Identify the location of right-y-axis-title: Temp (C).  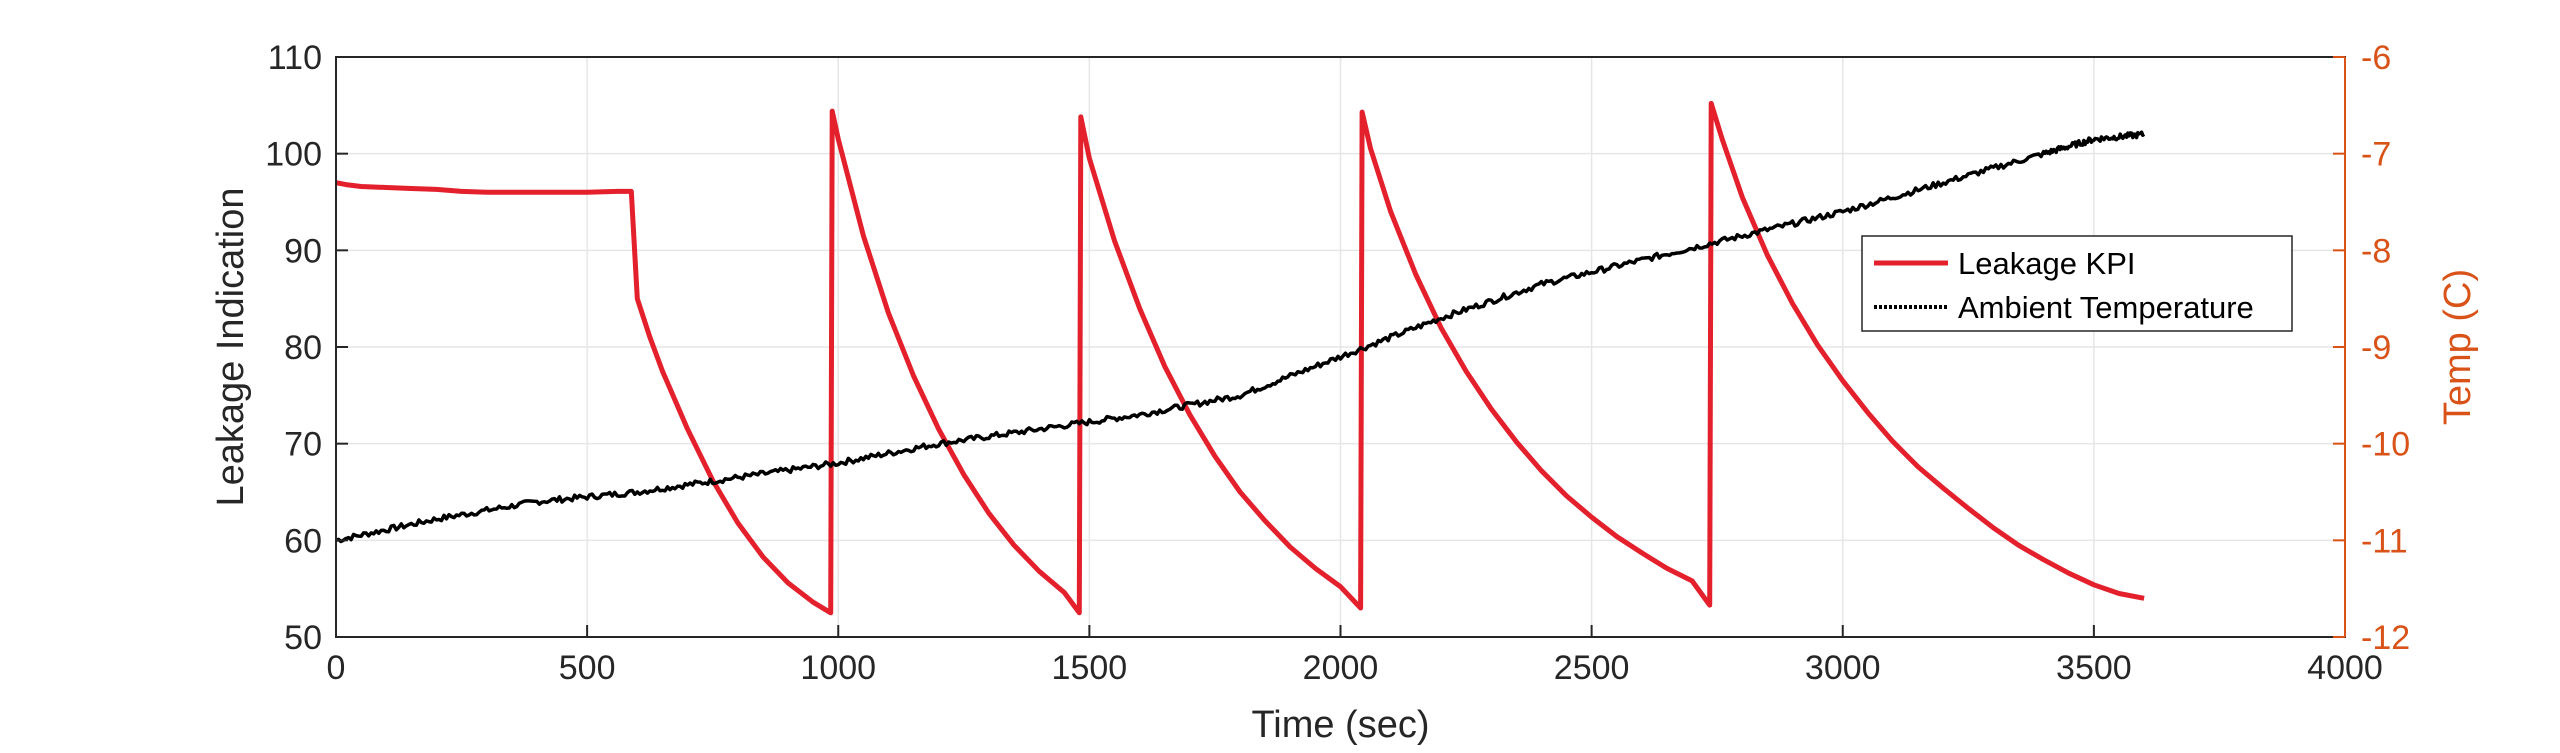
(2458, 347).